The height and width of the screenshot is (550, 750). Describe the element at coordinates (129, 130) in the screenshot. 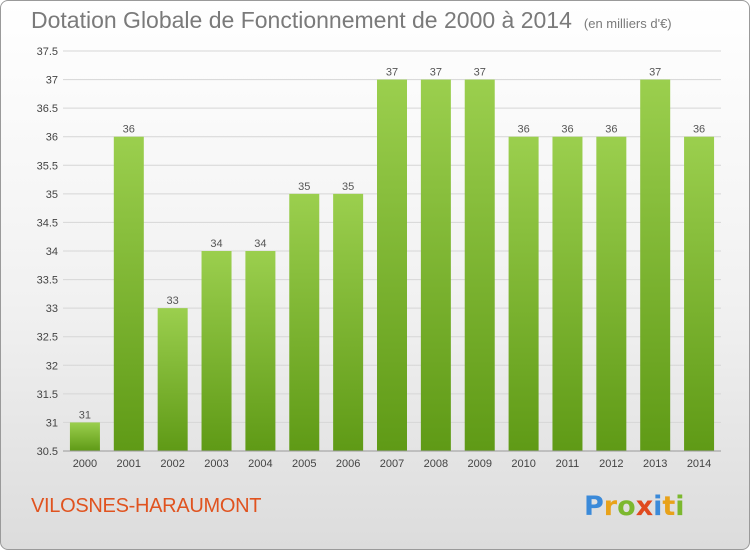

I see `value-label-2001: 36` at that location.